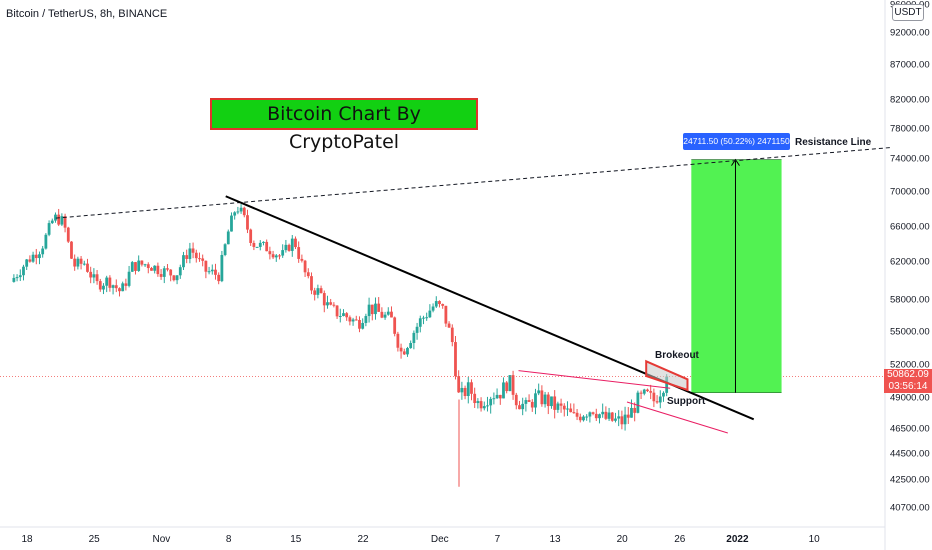 The height and width of the screenshot is (550, 932). What do you see at coordinates (815, 539) in the screenshot?
I see `time-tick-label: 10` at bounding box center [815, 539].